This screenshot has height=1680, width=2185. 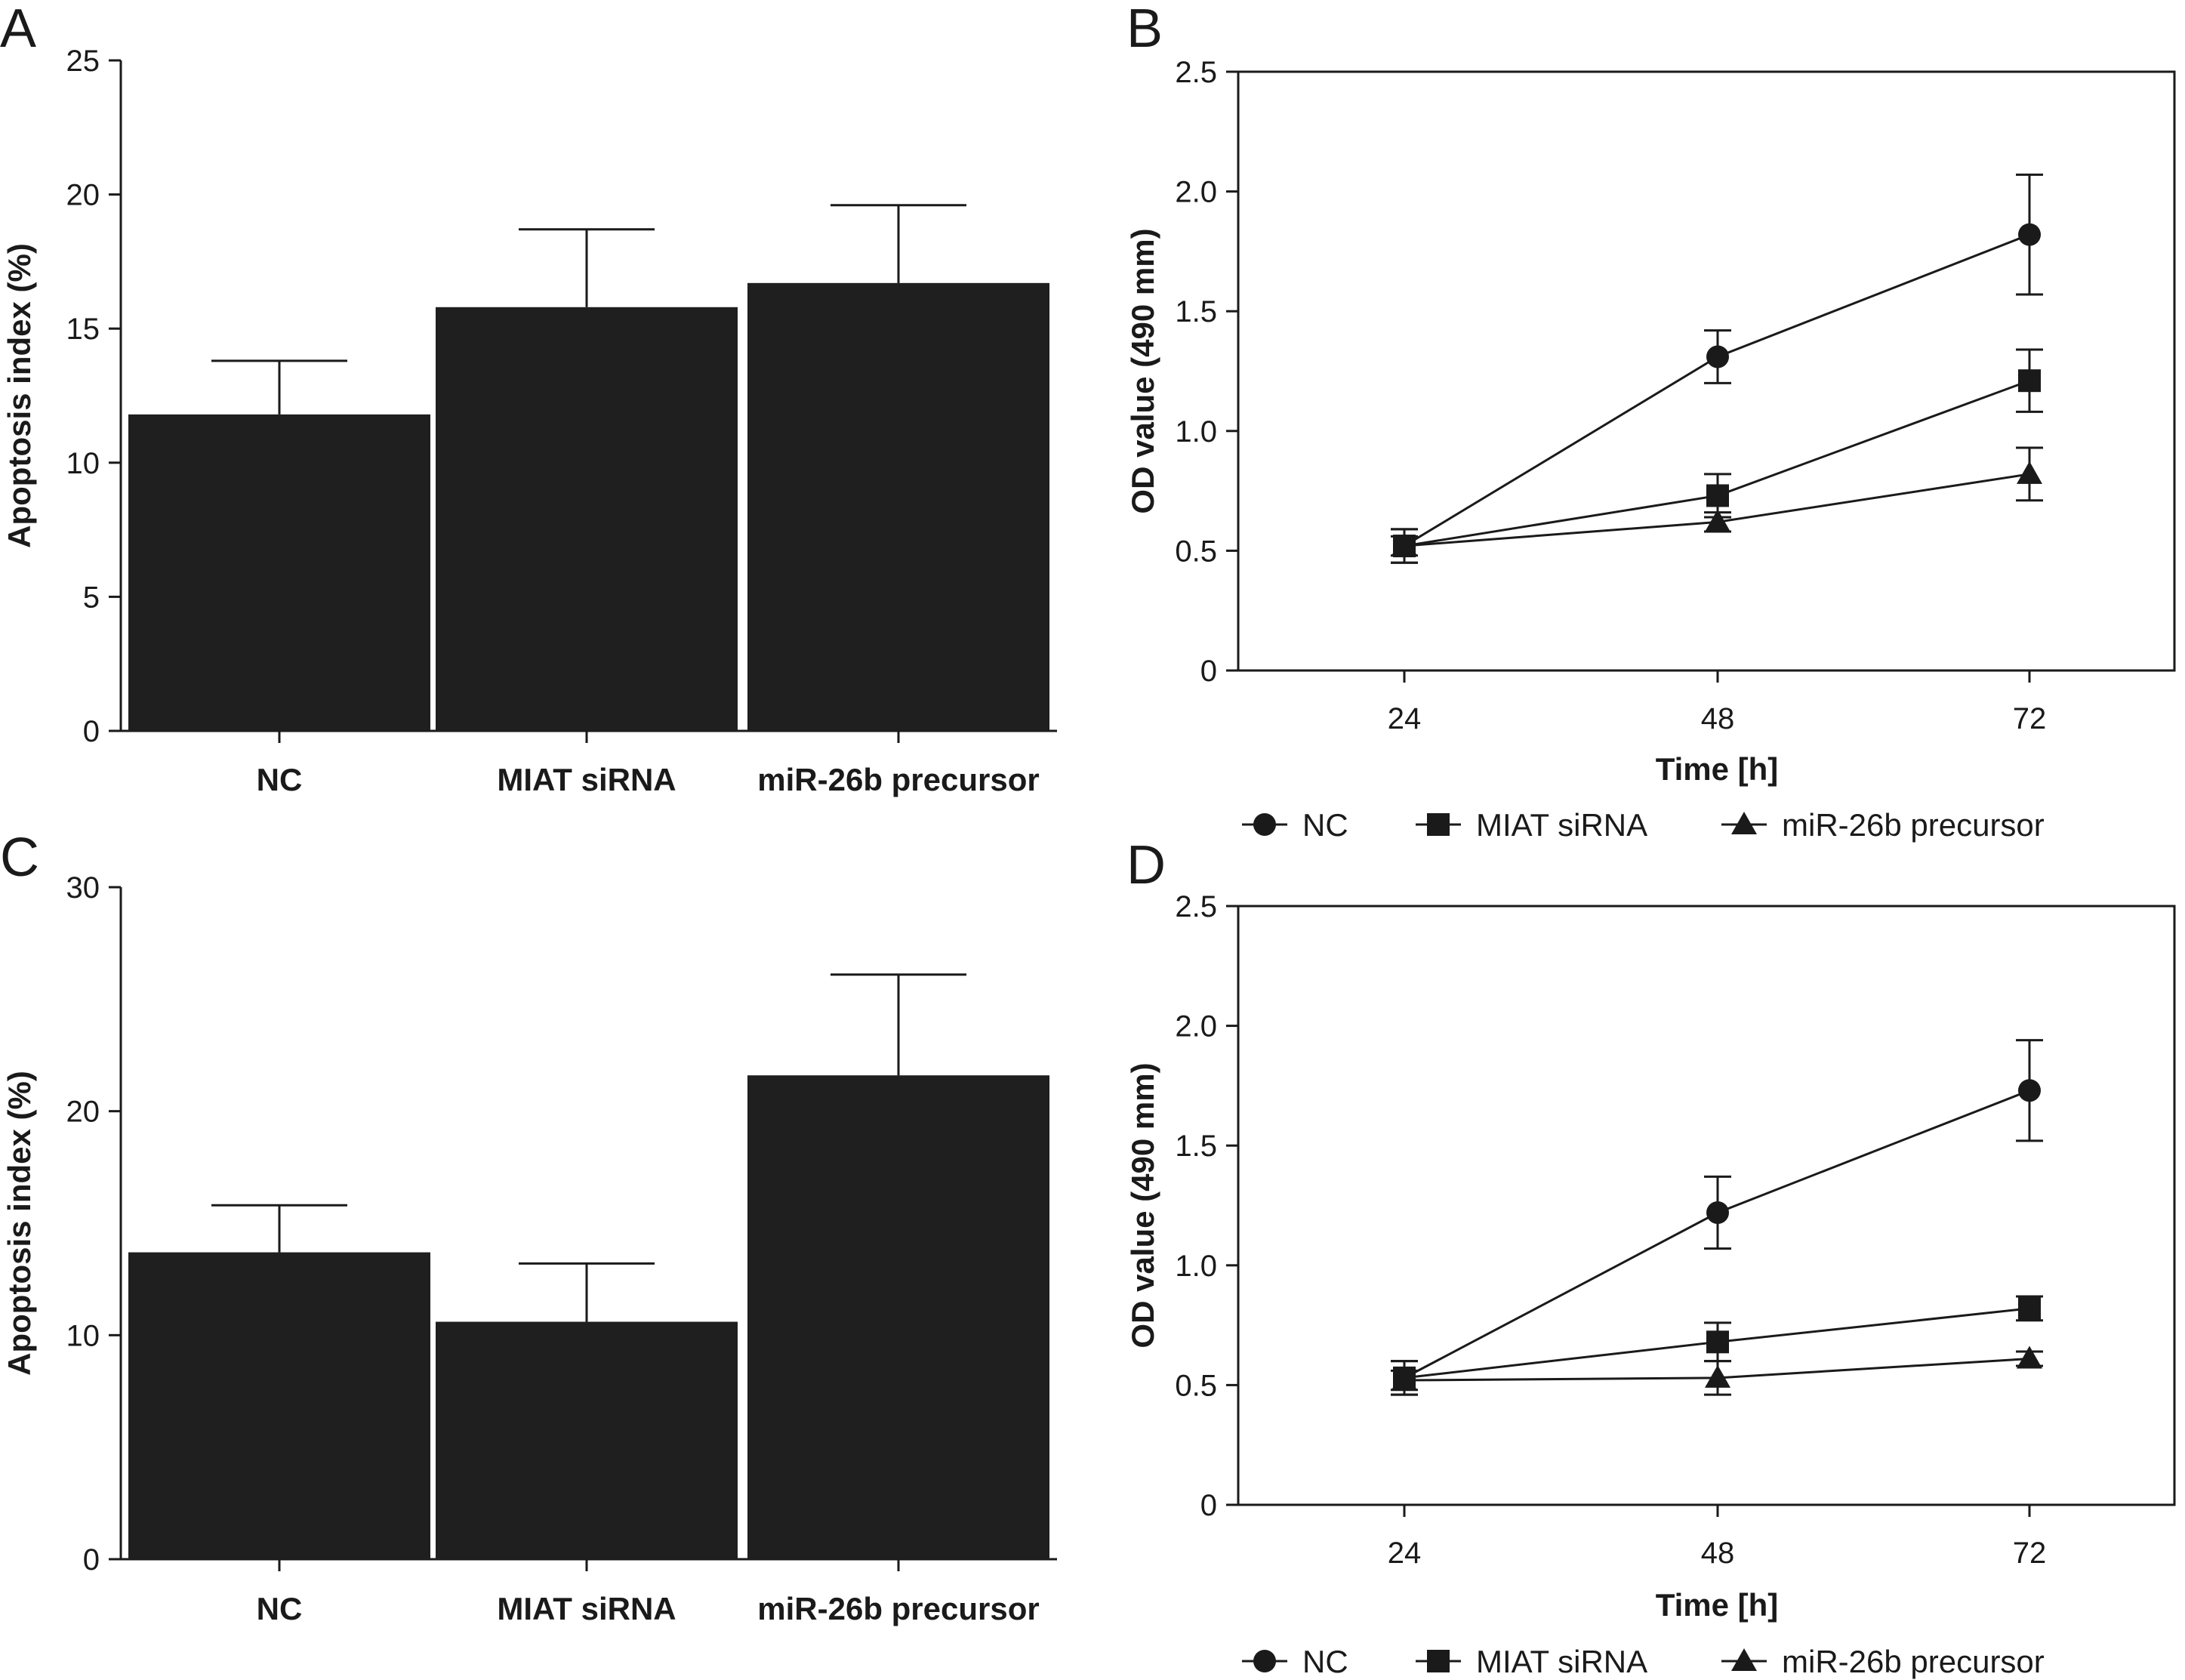 What do you see at coordinates (1144, 29) in the screenshot?
I see `panel-letter: B` at bounding box center [1144, 29].